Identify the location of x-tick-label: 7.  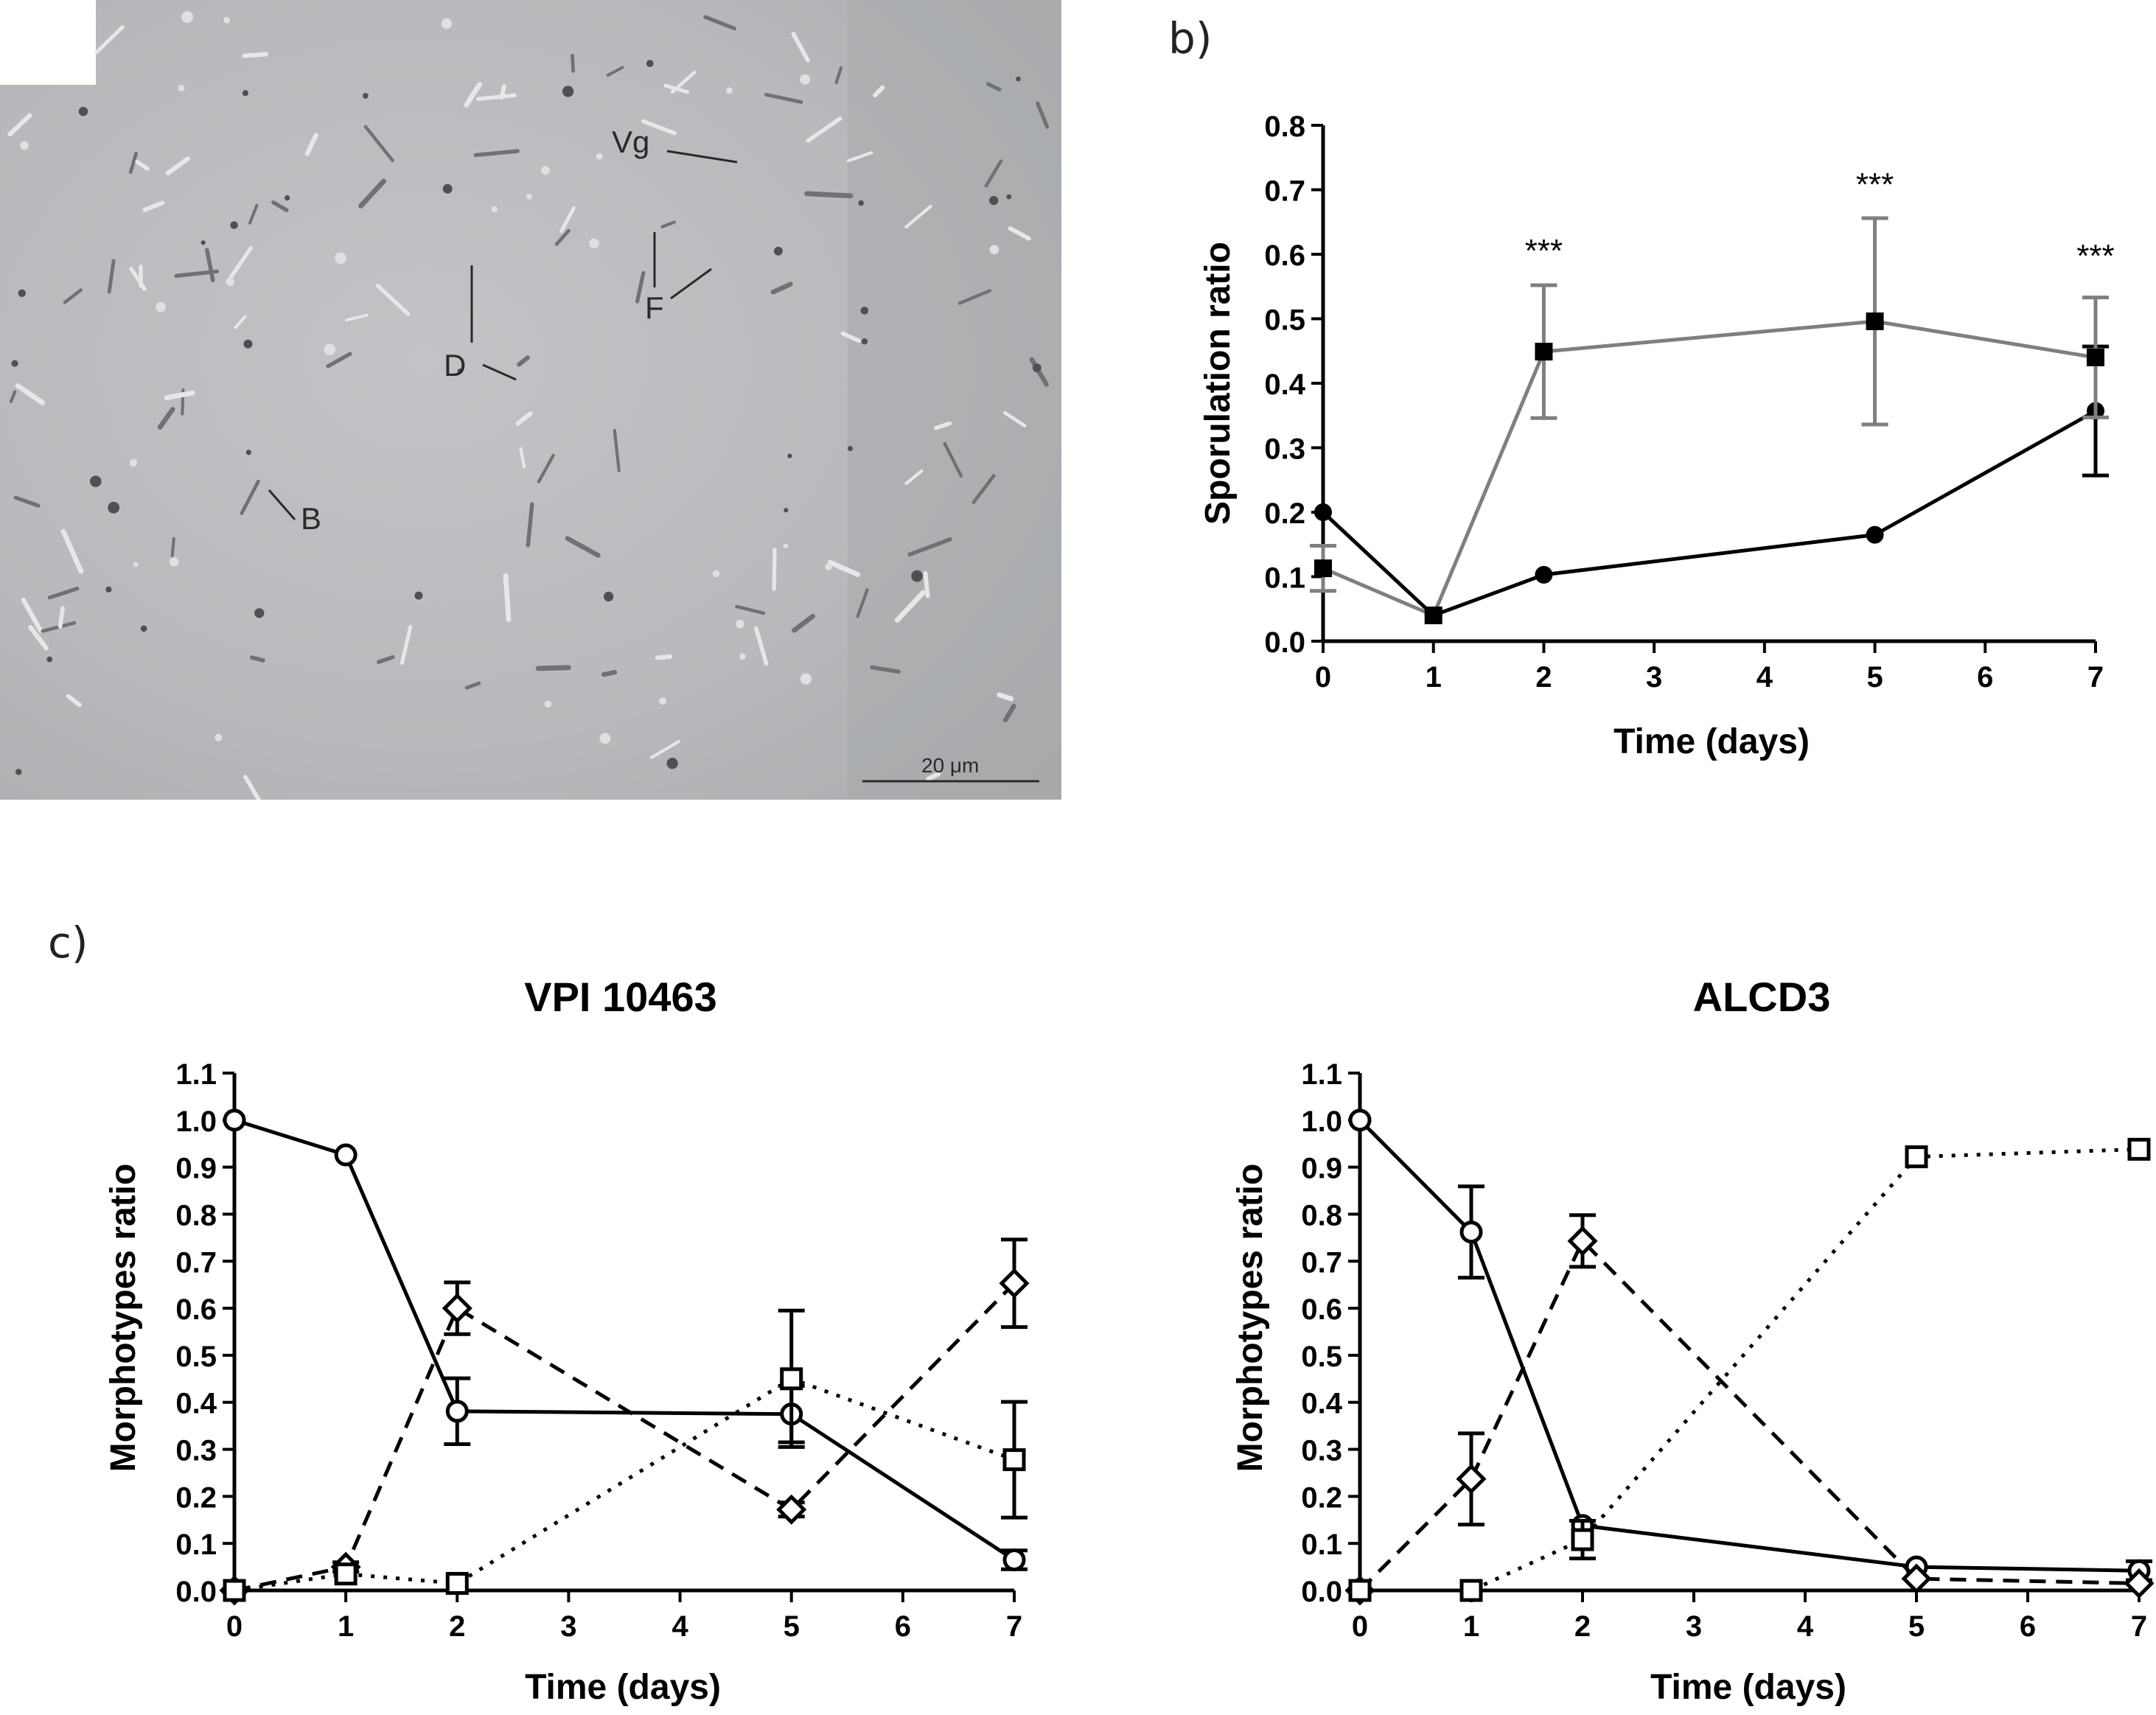
(2139, 1627).